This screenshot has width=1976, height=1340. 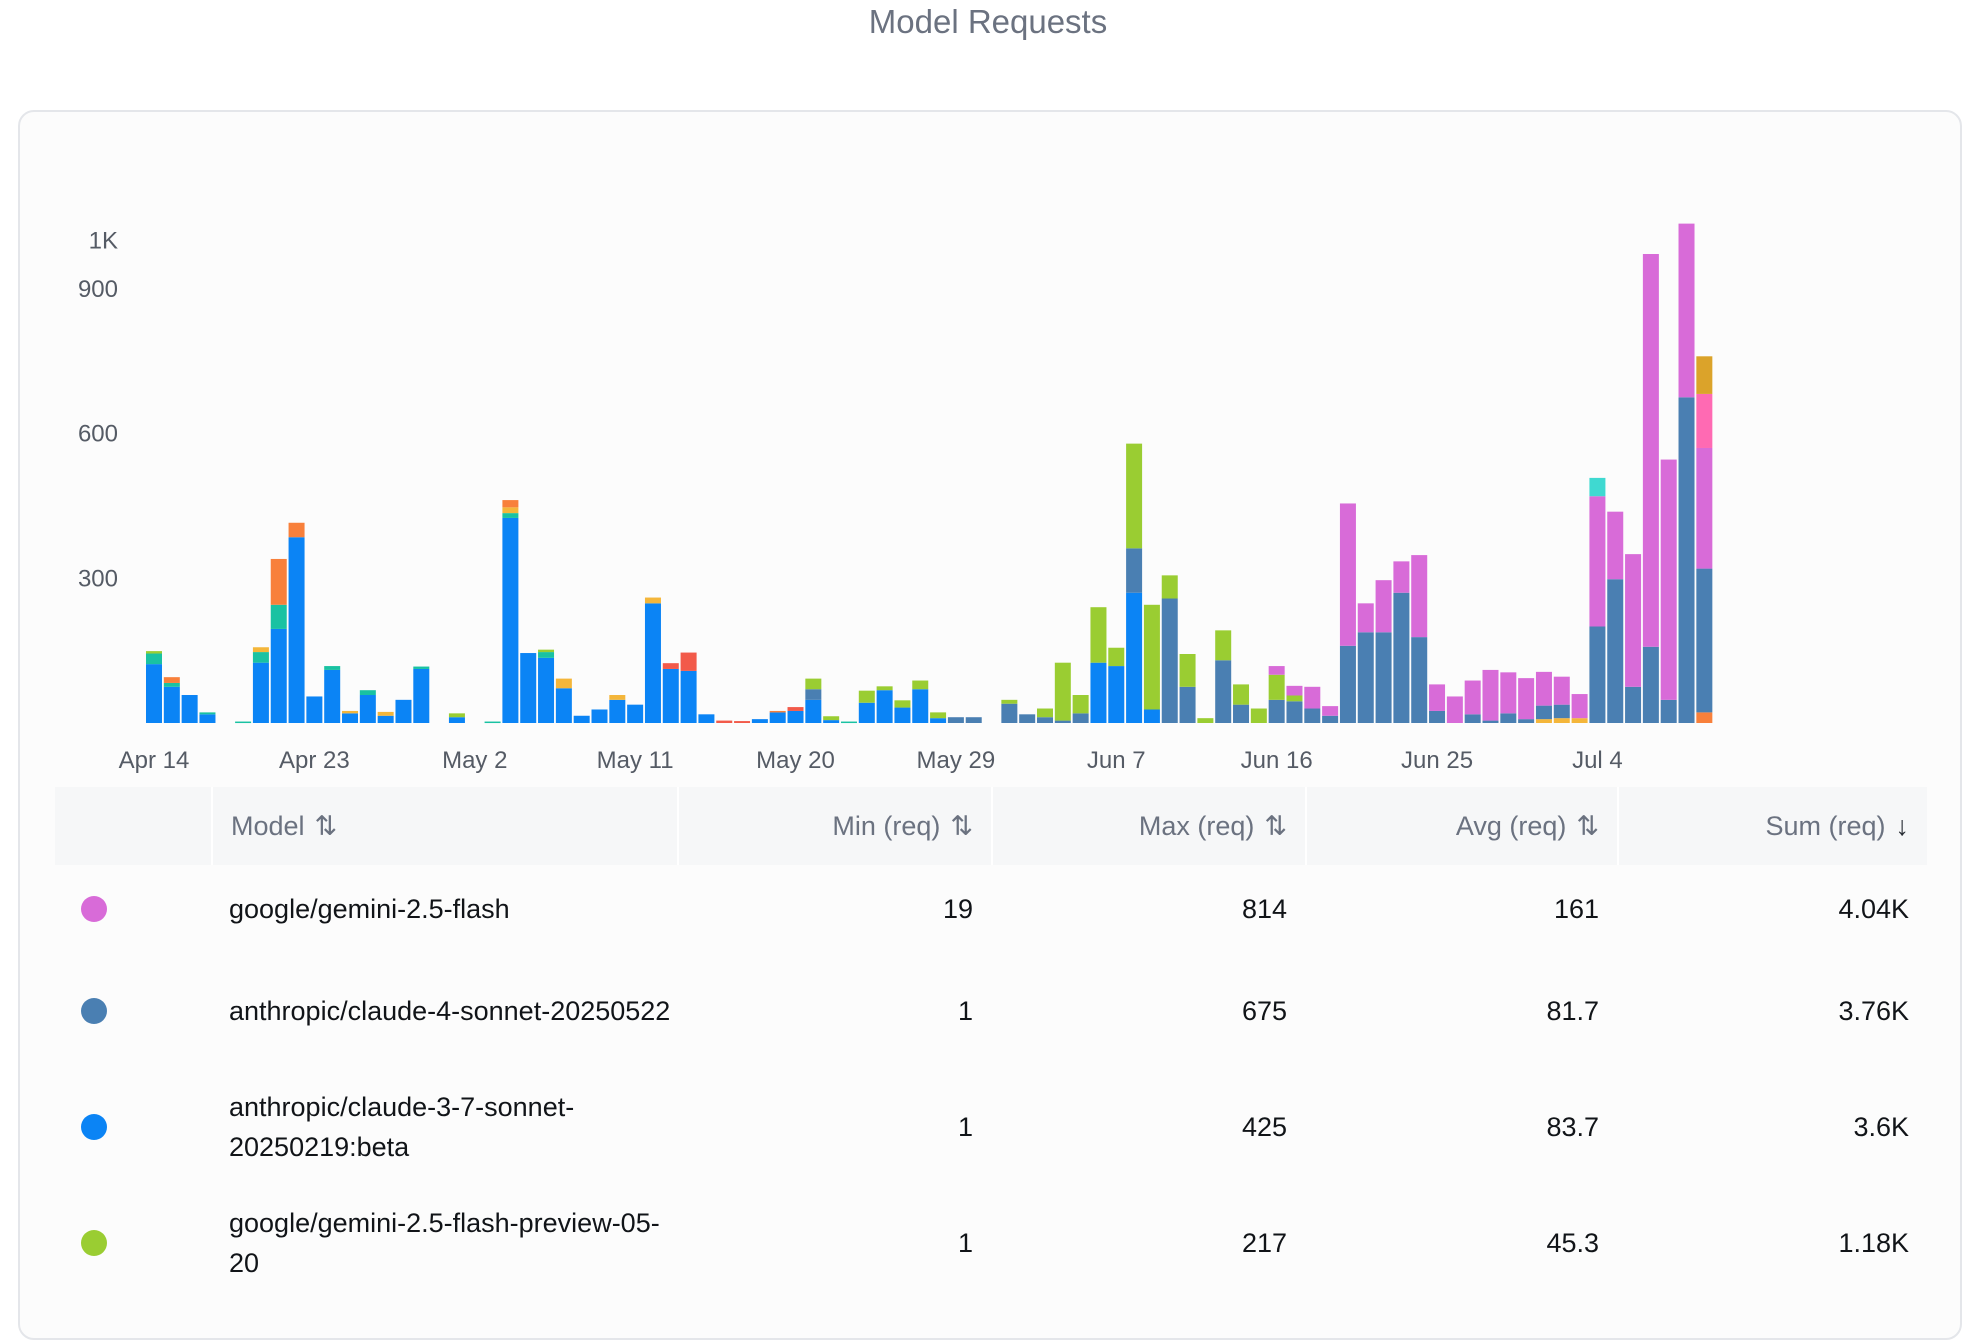 What do you see at coordinates (1772, 826) in the screenshot?
I see `header-sum: Sum (req) ↓` at bounding box center [1772, 826].